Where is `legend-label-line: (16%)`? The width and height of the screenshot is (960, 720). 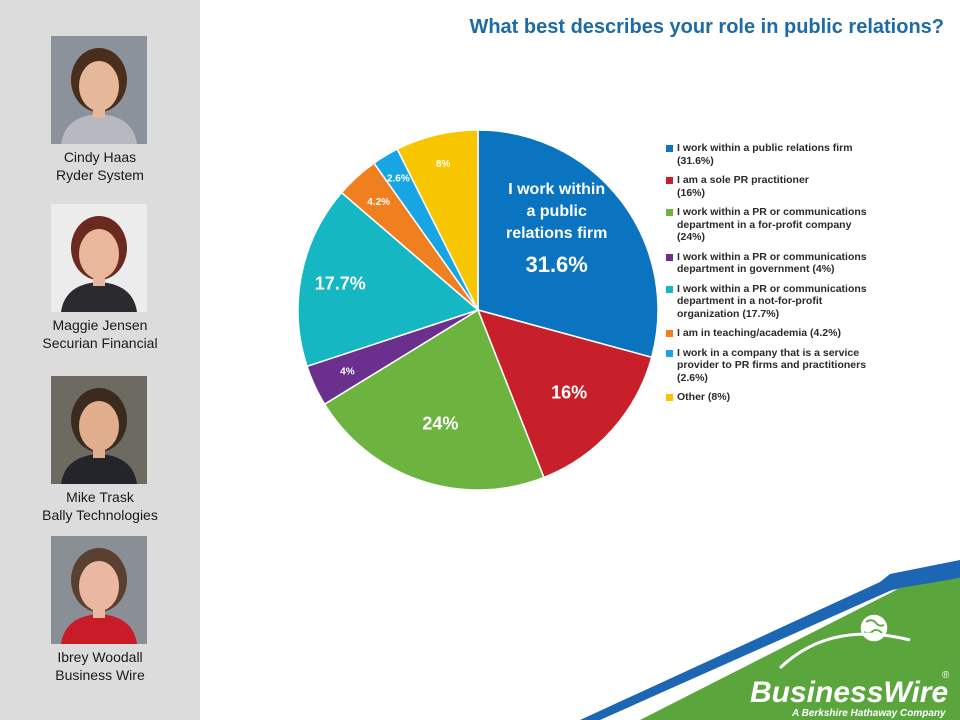 legend-label-line: (16%) is located at coordinates (691, 192).